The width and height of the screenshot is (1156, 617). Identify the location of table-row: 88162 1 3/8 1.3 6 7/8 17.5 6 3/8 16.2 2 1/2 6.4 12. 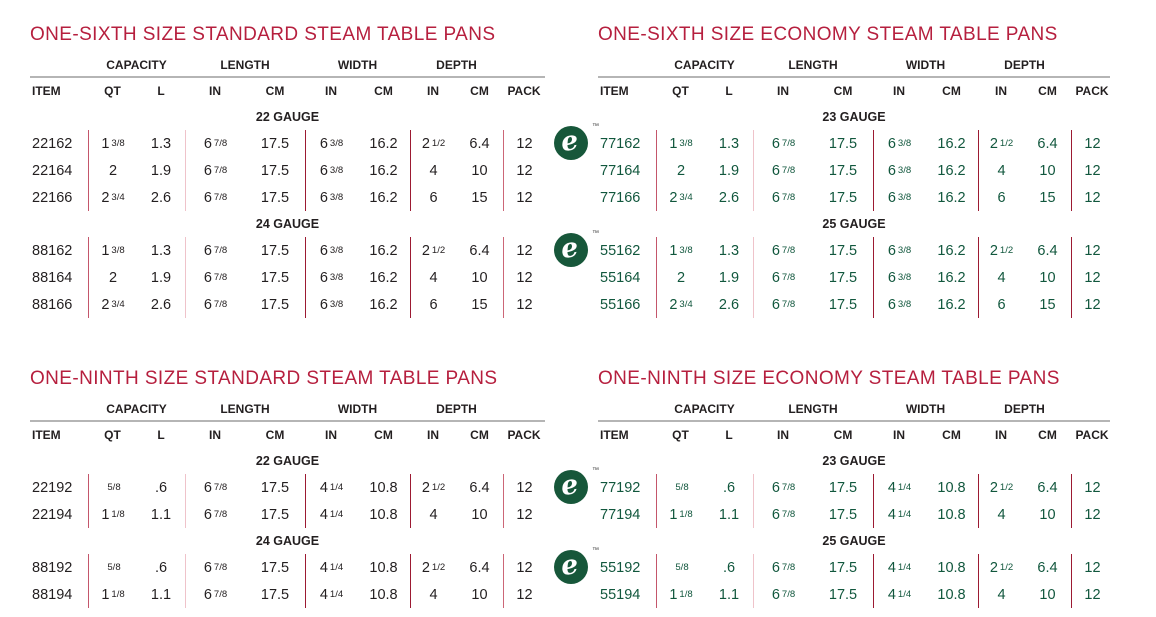
(287, 250).